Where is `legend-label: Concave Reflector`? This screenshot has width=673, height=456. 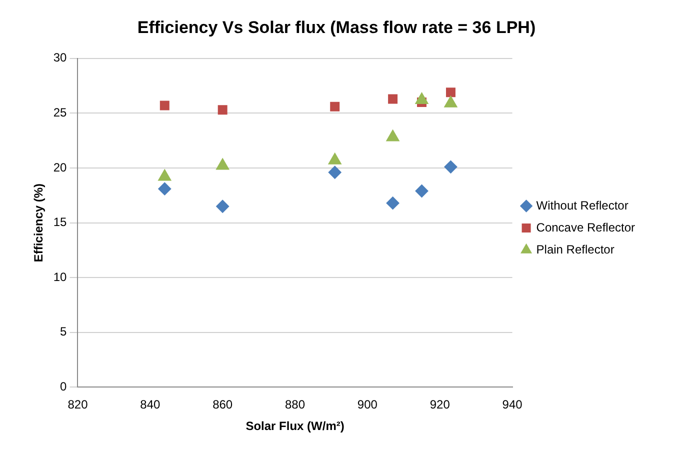 legend-label: Concave Reflector is located at coordinates (586, 227).